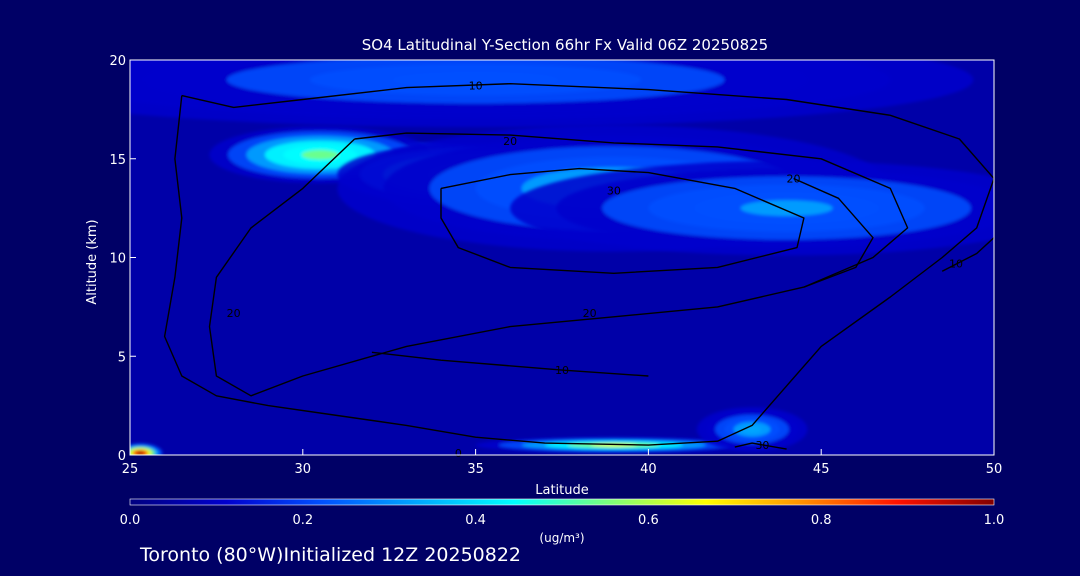 The image size is (1080, 576). I want to click on x-tick-label: 35, so click(475, 469).